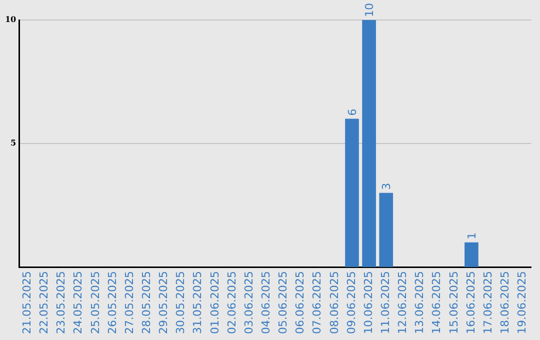 This screenshot has height=340, width=540. What do you see at coordinates (265, 302) in the screenshot?
I see `x-tick-label: 04.06.2025` at bounding box center [265, 302].